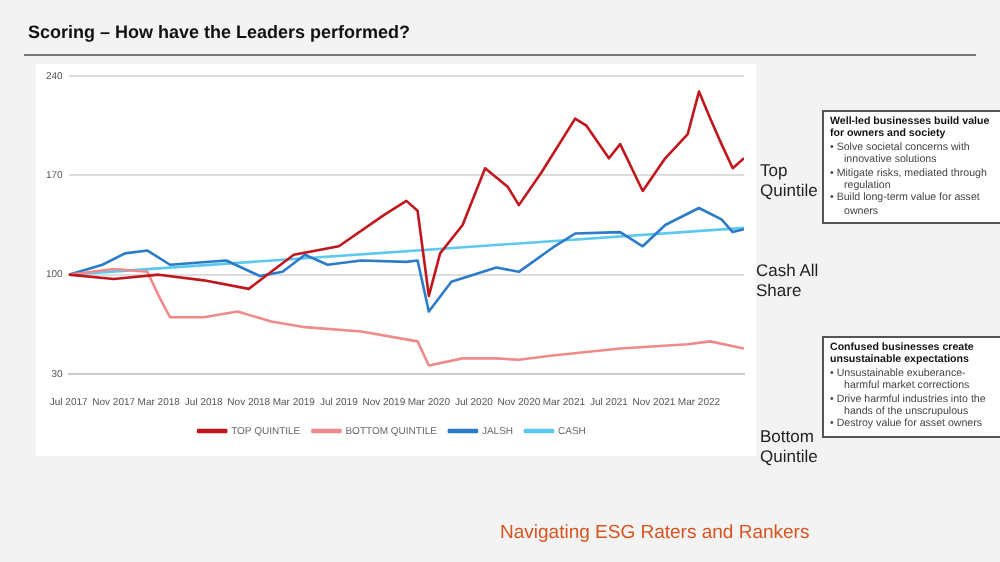 The image size is (1000, 562). What do you see at coordinates (788, 280) in the screenshot?
I see `text: Cash All Share` at bounding box center [788, 280].